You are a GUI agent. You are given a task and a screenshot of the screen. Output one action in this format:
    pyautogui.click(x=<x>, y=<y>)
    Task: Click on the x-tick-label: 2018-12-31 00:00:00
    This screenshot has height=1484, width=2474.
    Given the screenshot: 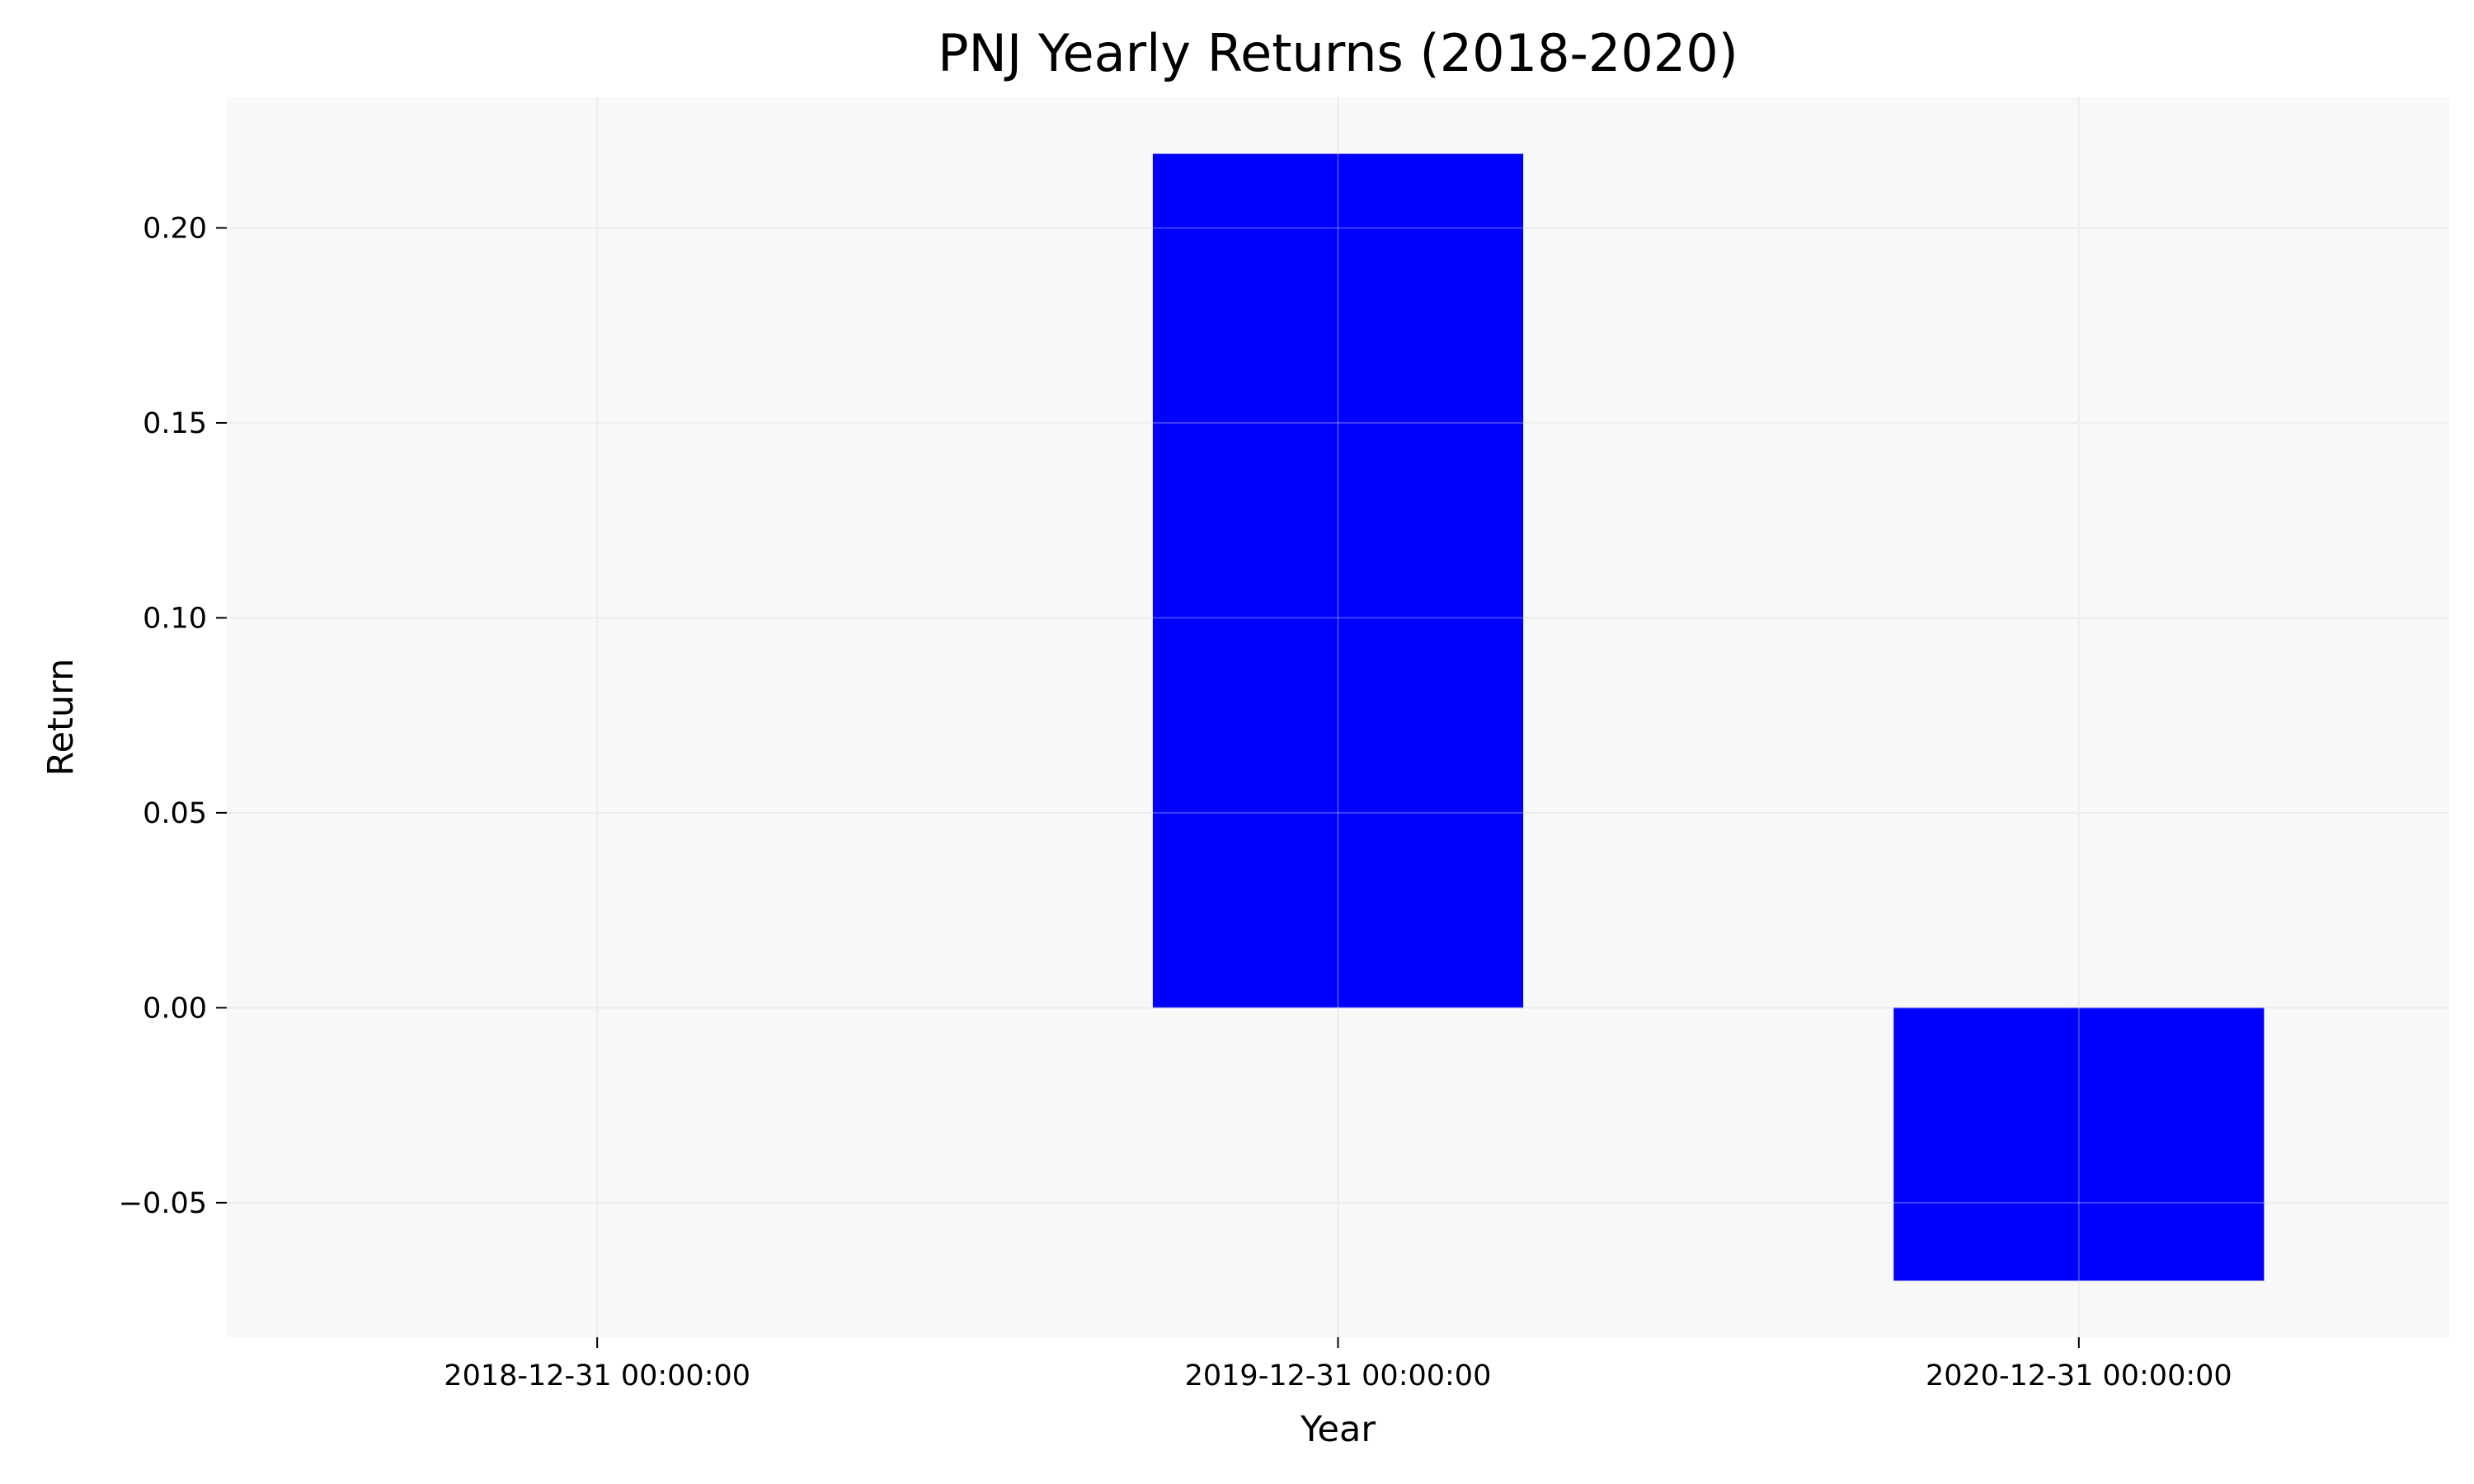 What is the action you would take?
    pyautogui.click(x=597, y=1376)
    